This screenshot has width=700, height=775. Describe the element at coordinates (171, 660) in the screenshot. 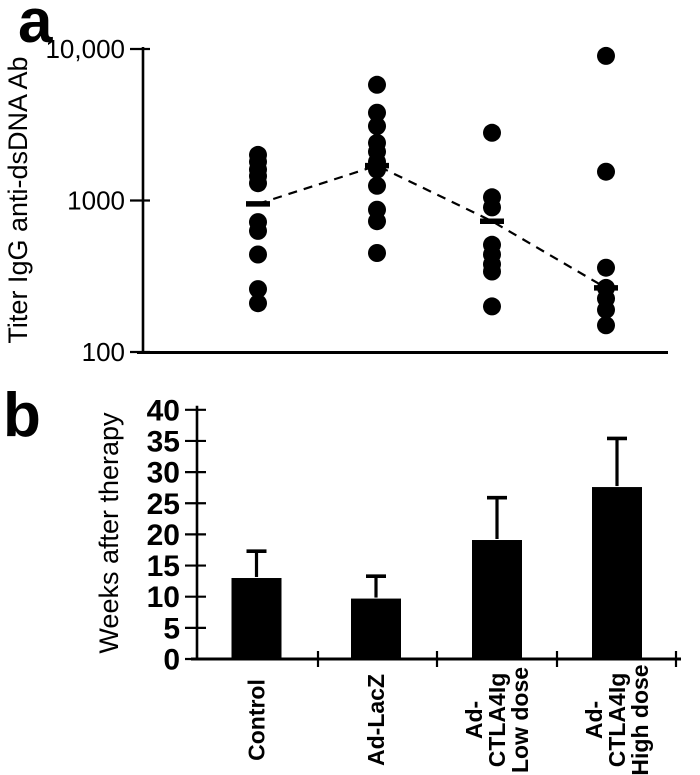

I see `b-y-tick-label: 0` at that location.